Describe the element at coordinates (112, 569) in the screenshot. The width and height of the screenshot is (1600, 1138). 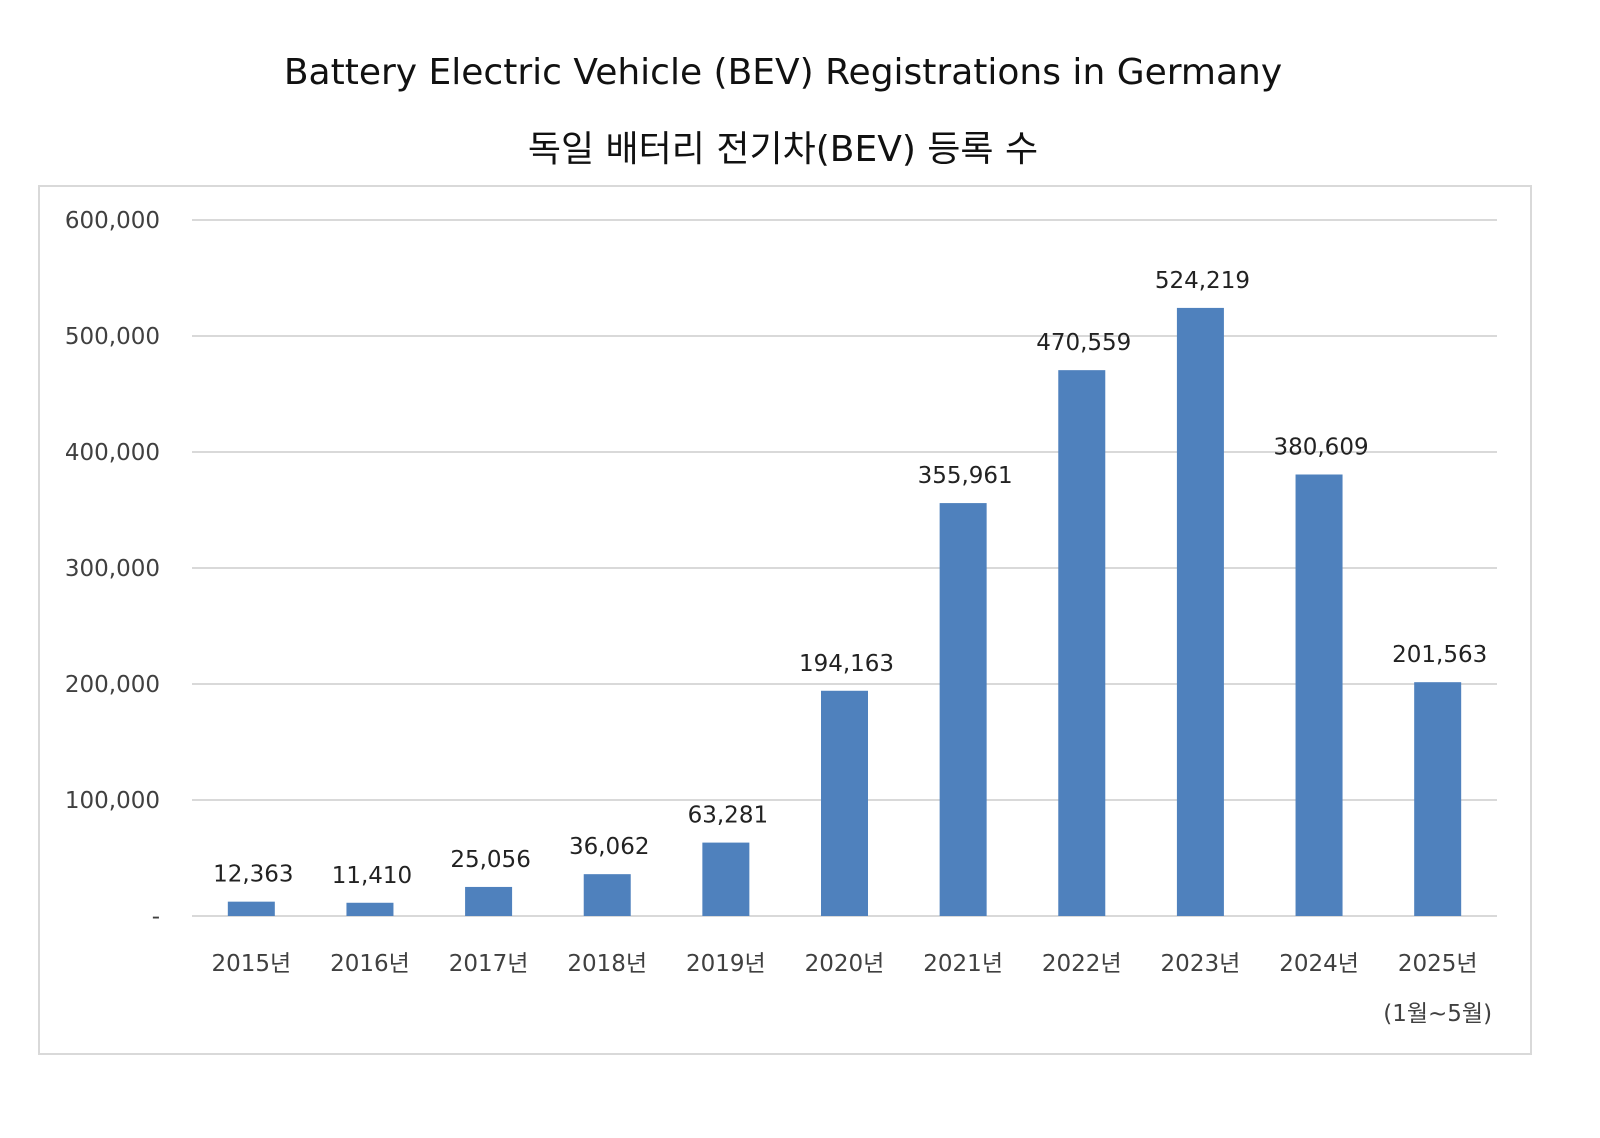
I see `y-tick-label: 300,000` at that location.